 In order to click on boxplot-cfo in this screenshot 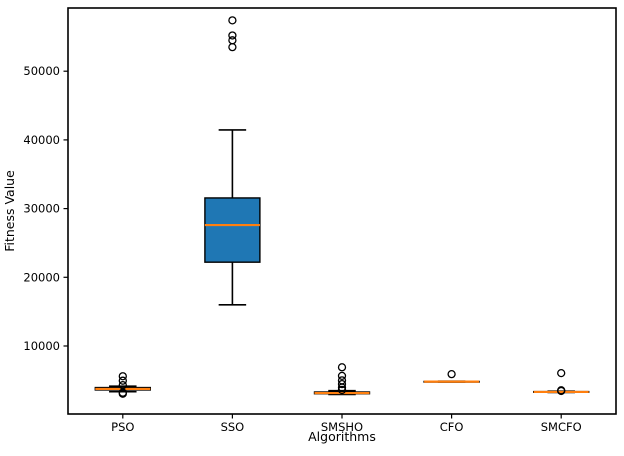, I will do `click(451, 376)`.